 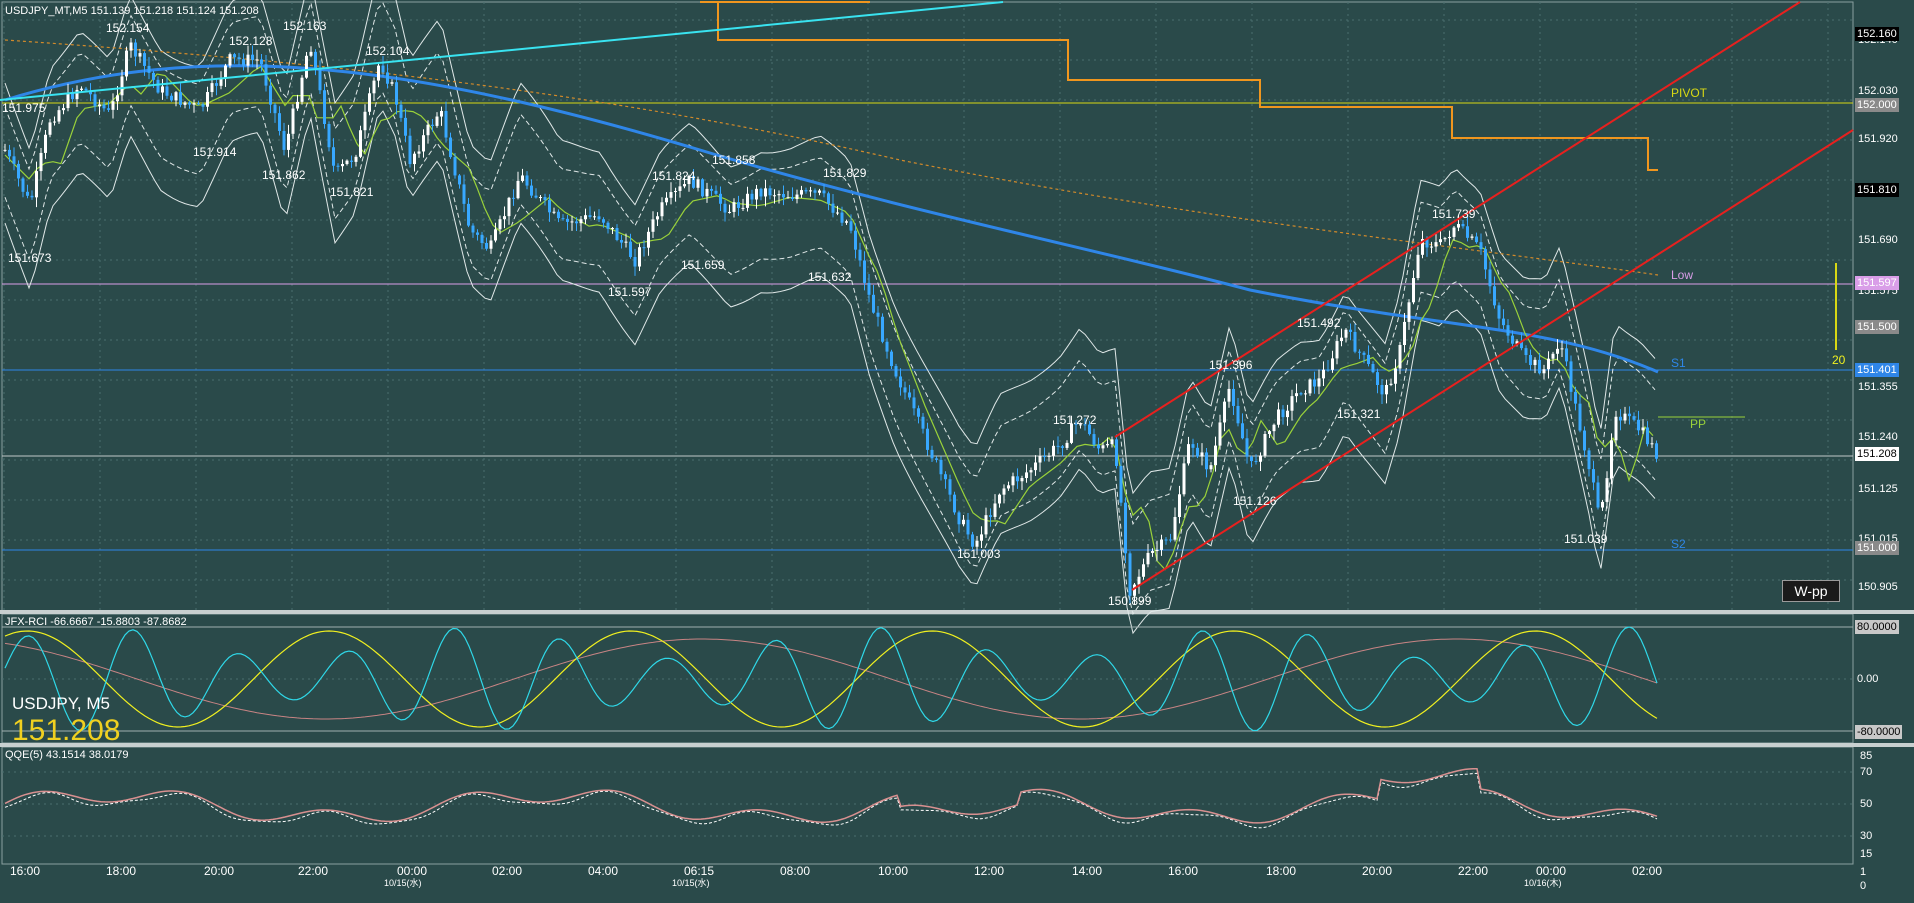 What do you see at coordinates (1473, 871) in the screenshot?
I see `time-axis-tick: 22:00` at bounding box center [1473, 871].